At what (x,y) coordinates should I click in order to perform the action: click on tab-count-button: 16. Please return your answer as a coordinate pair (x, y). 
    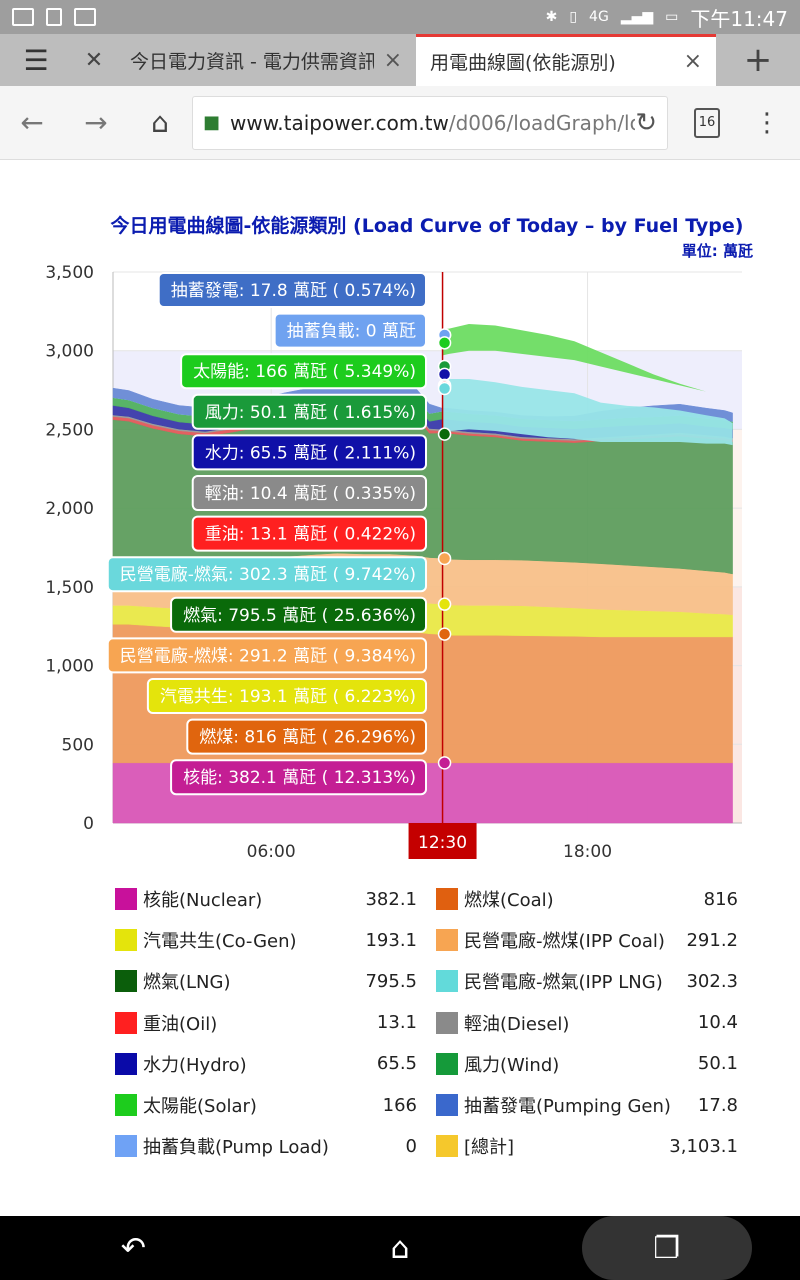
    Looking at the image, I should click on (707, 122).